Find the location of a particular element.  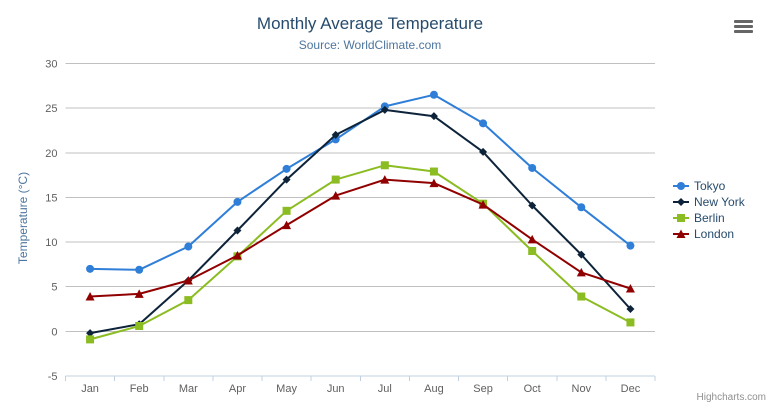

x-axis-label: Aug is located at coordinates (434, 389).